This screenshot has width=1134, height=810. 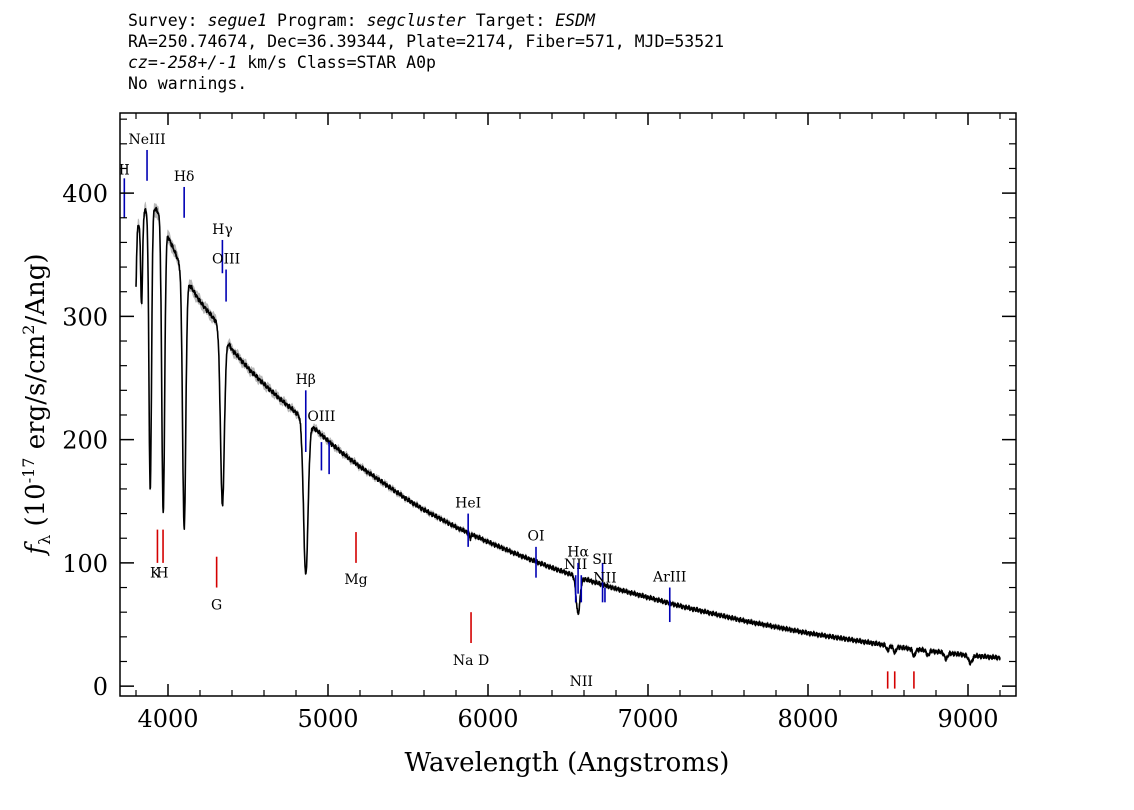 I want to click on y-tick-label: 0, so click(x=100, y=687).